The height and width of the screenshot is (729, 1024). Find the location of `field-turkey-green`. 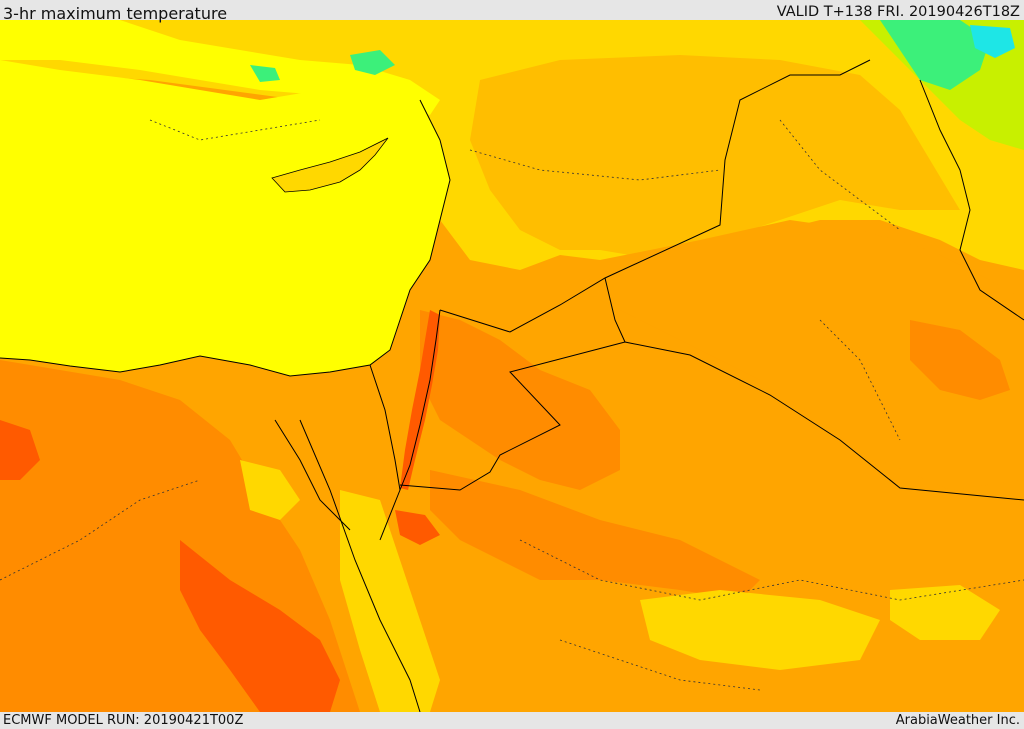

field-turkey-green is located at coordinates (372, 62).